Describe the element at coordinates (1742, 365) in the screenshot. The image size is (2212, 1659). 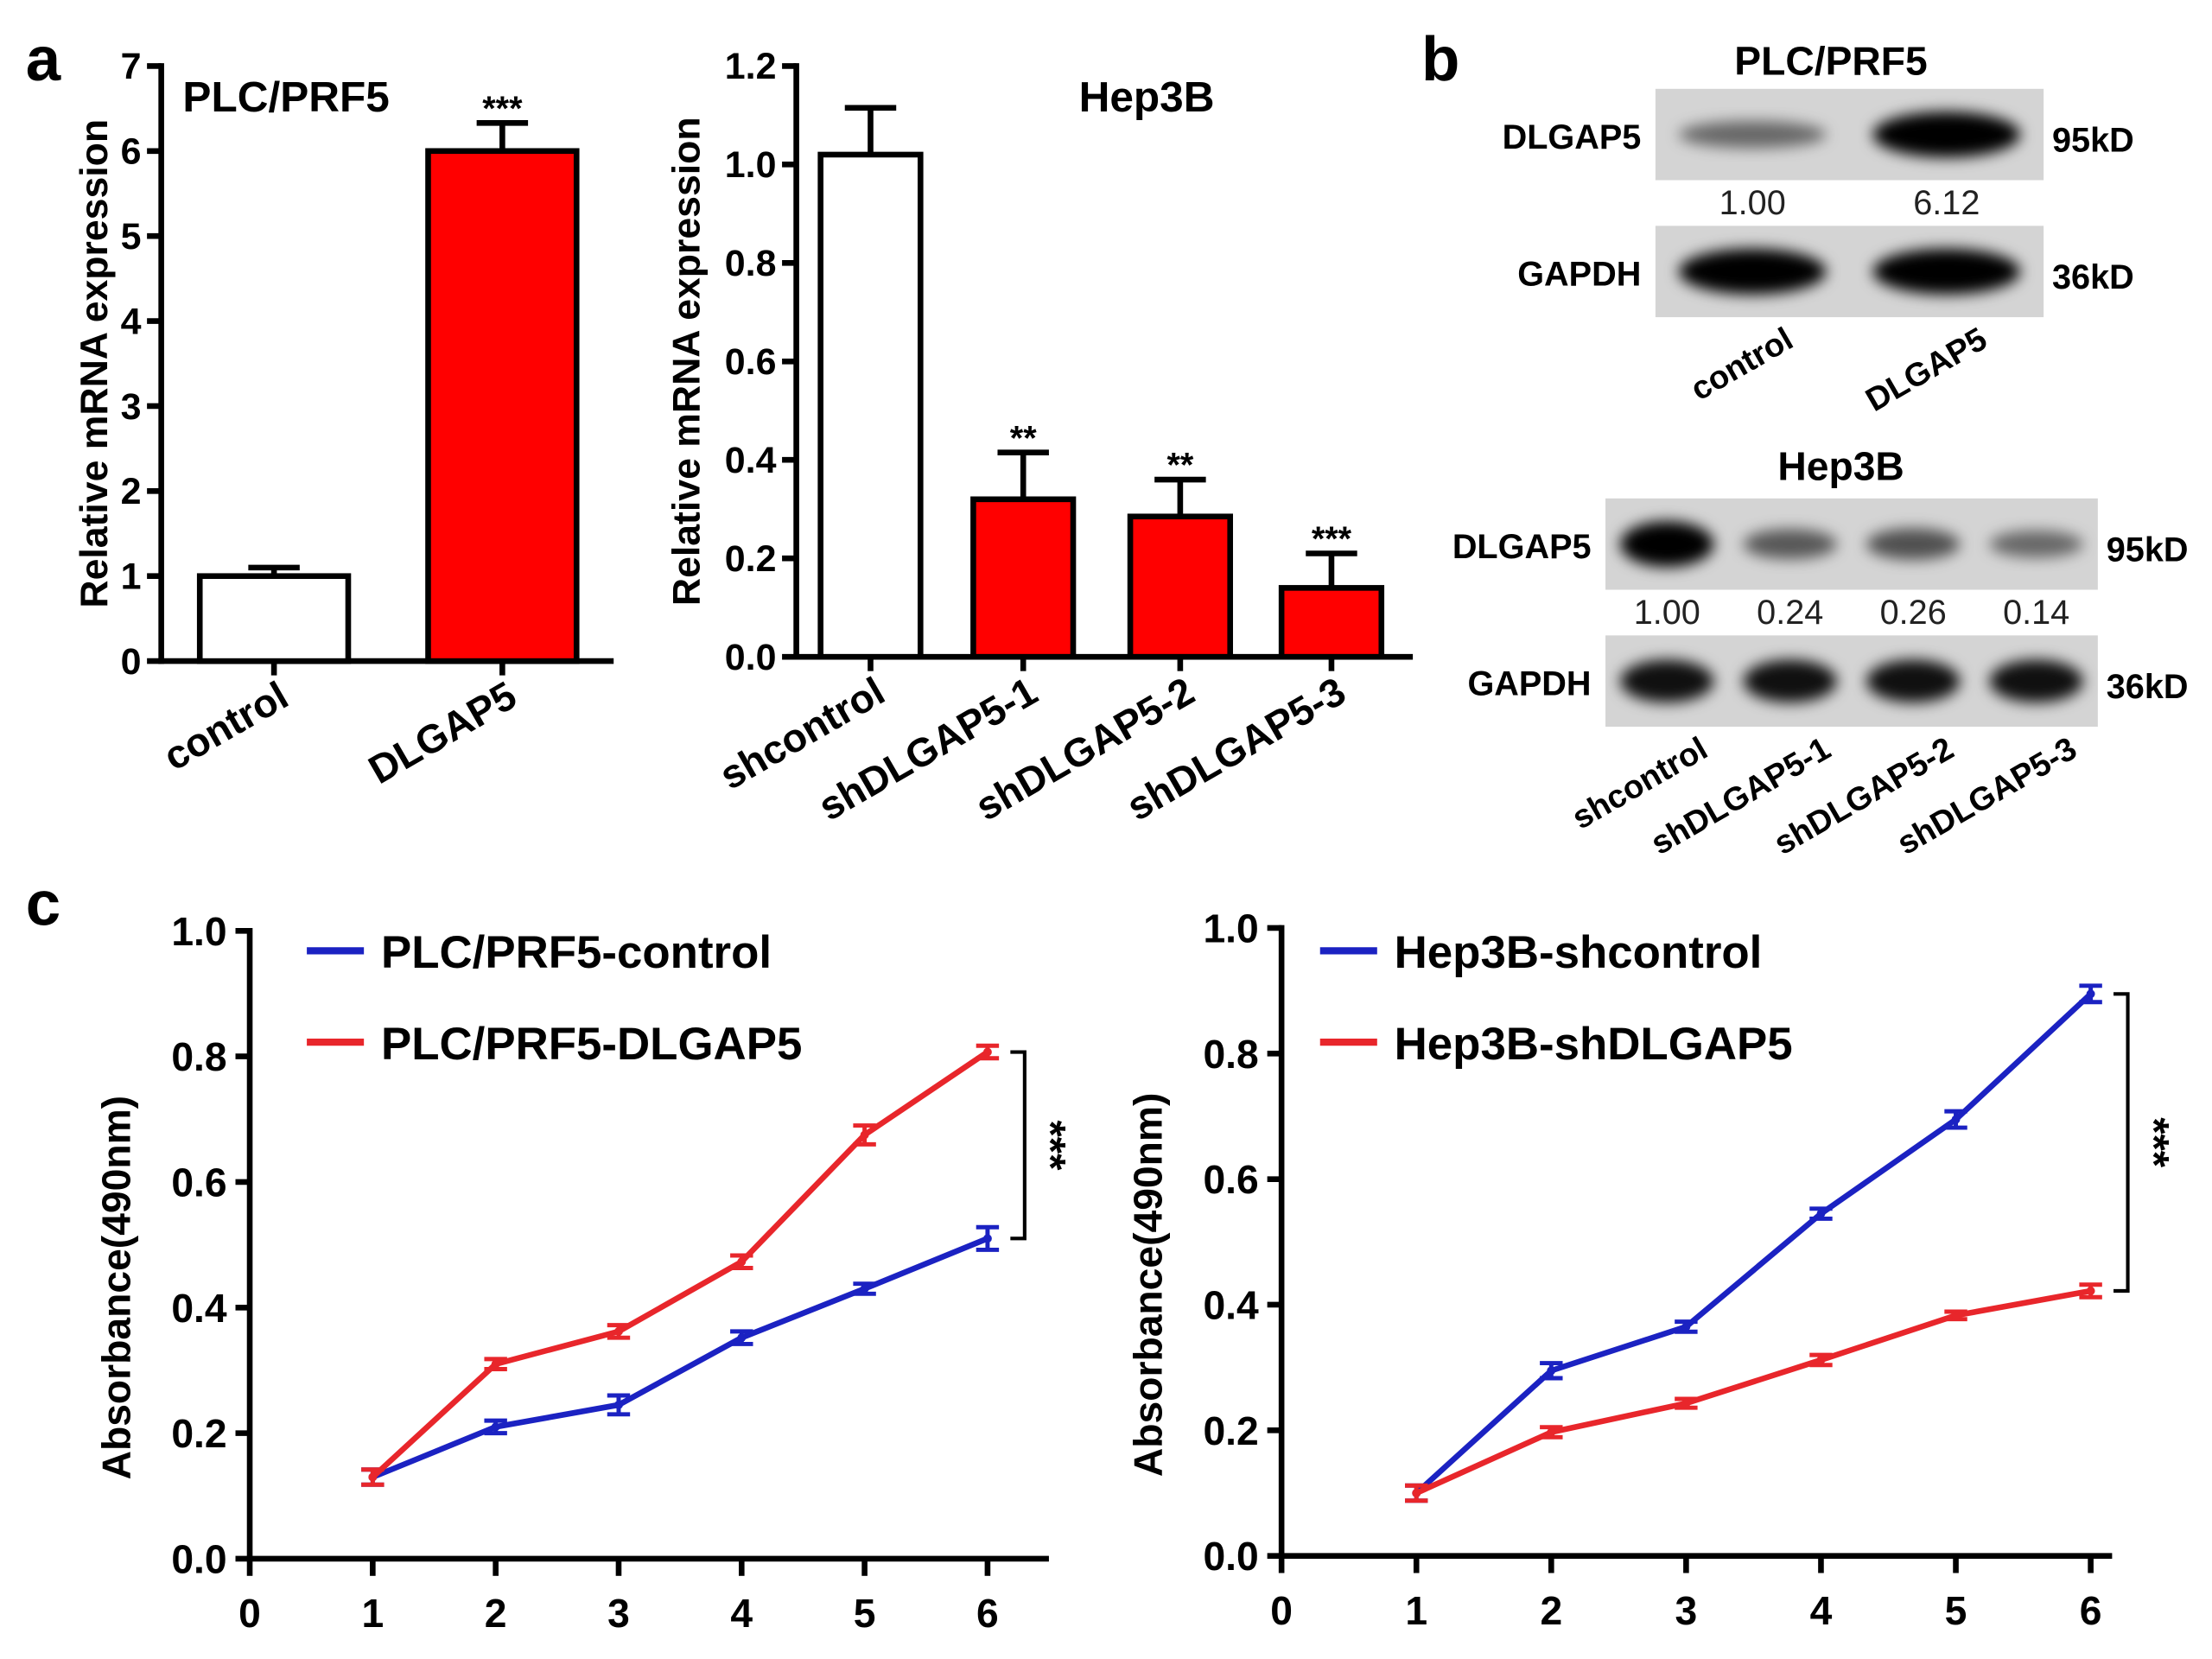
I see `lane-label: control` at that location.